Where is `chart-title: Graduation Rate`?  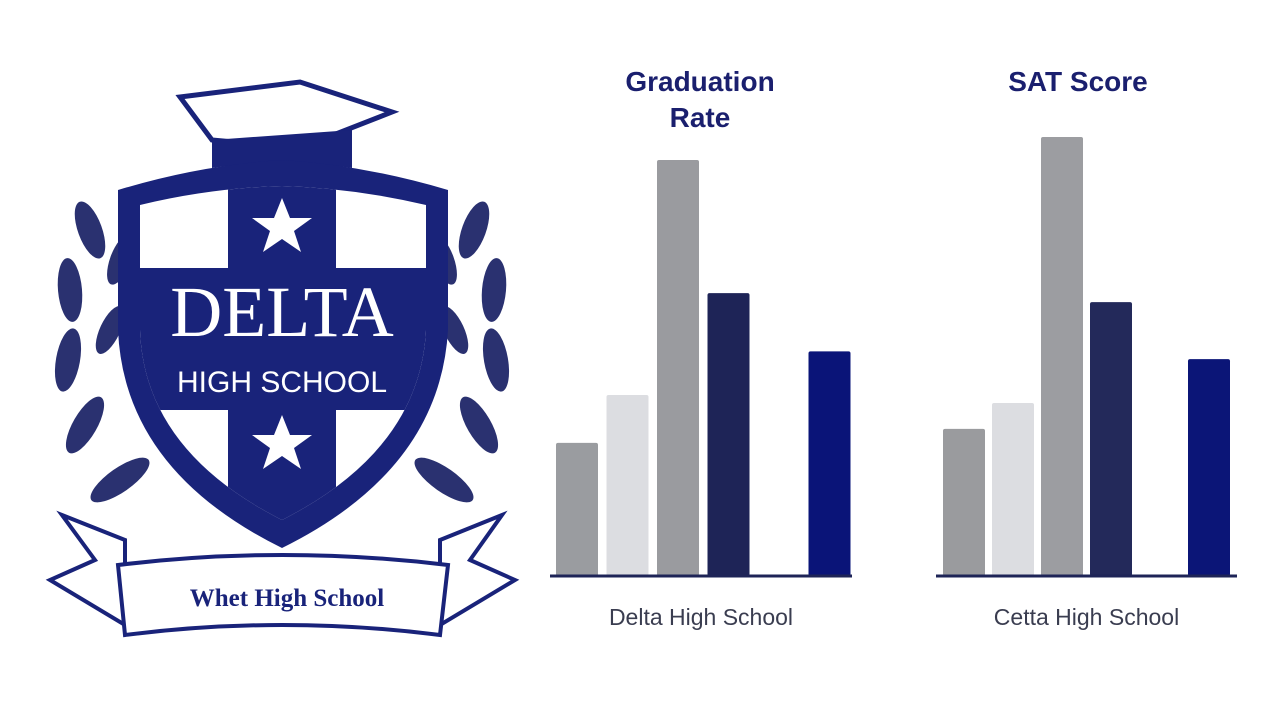
chart-title: Graduation Rate is located at coordinates (700, 99).